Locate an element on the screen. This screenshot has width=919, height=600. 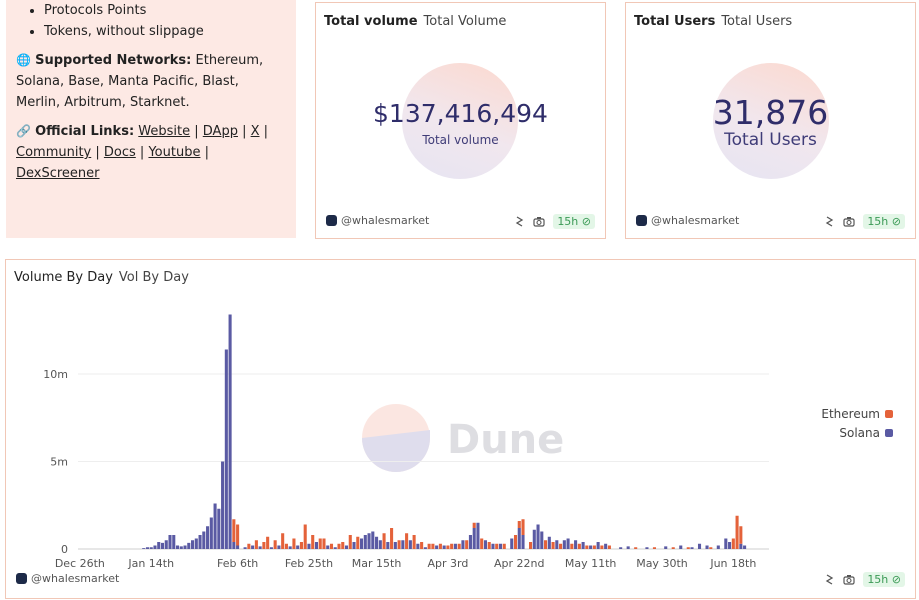
legend-item-ethereum: Ethereum is located at coordinates (857, 414).